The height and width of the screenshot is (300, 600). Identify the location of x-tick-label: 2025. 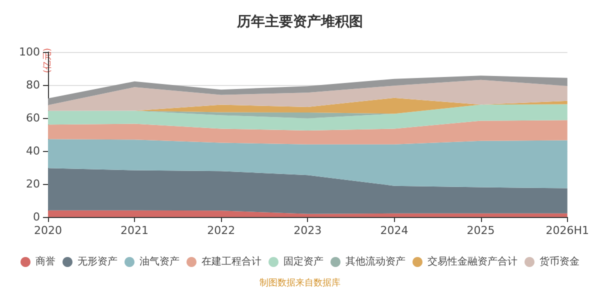
(480, 230).